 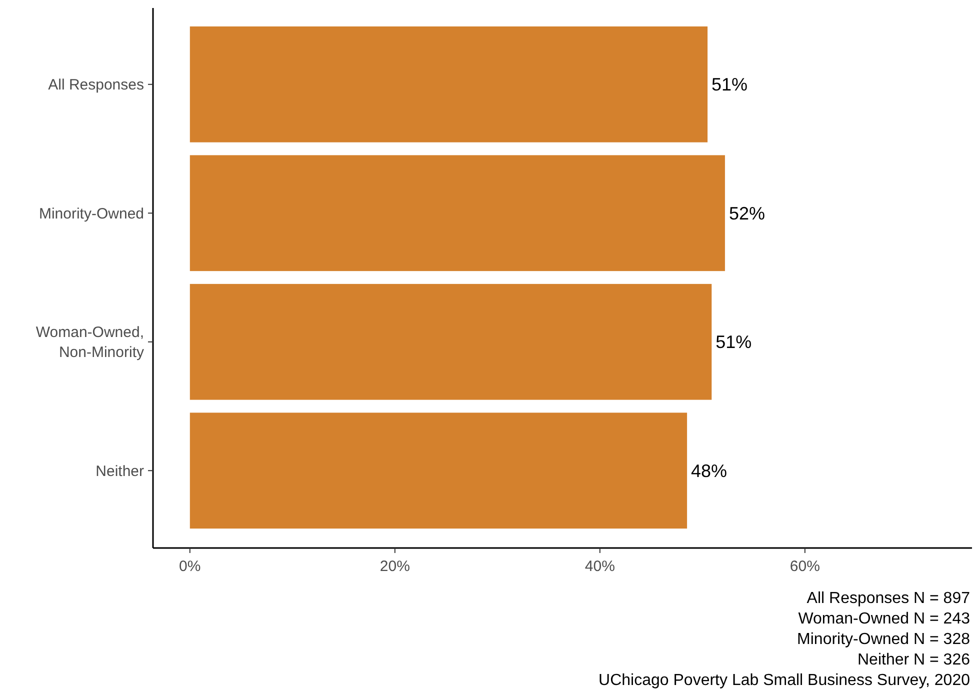 I want to click on x-tick-label: 20%, so click(x=395, y=566).